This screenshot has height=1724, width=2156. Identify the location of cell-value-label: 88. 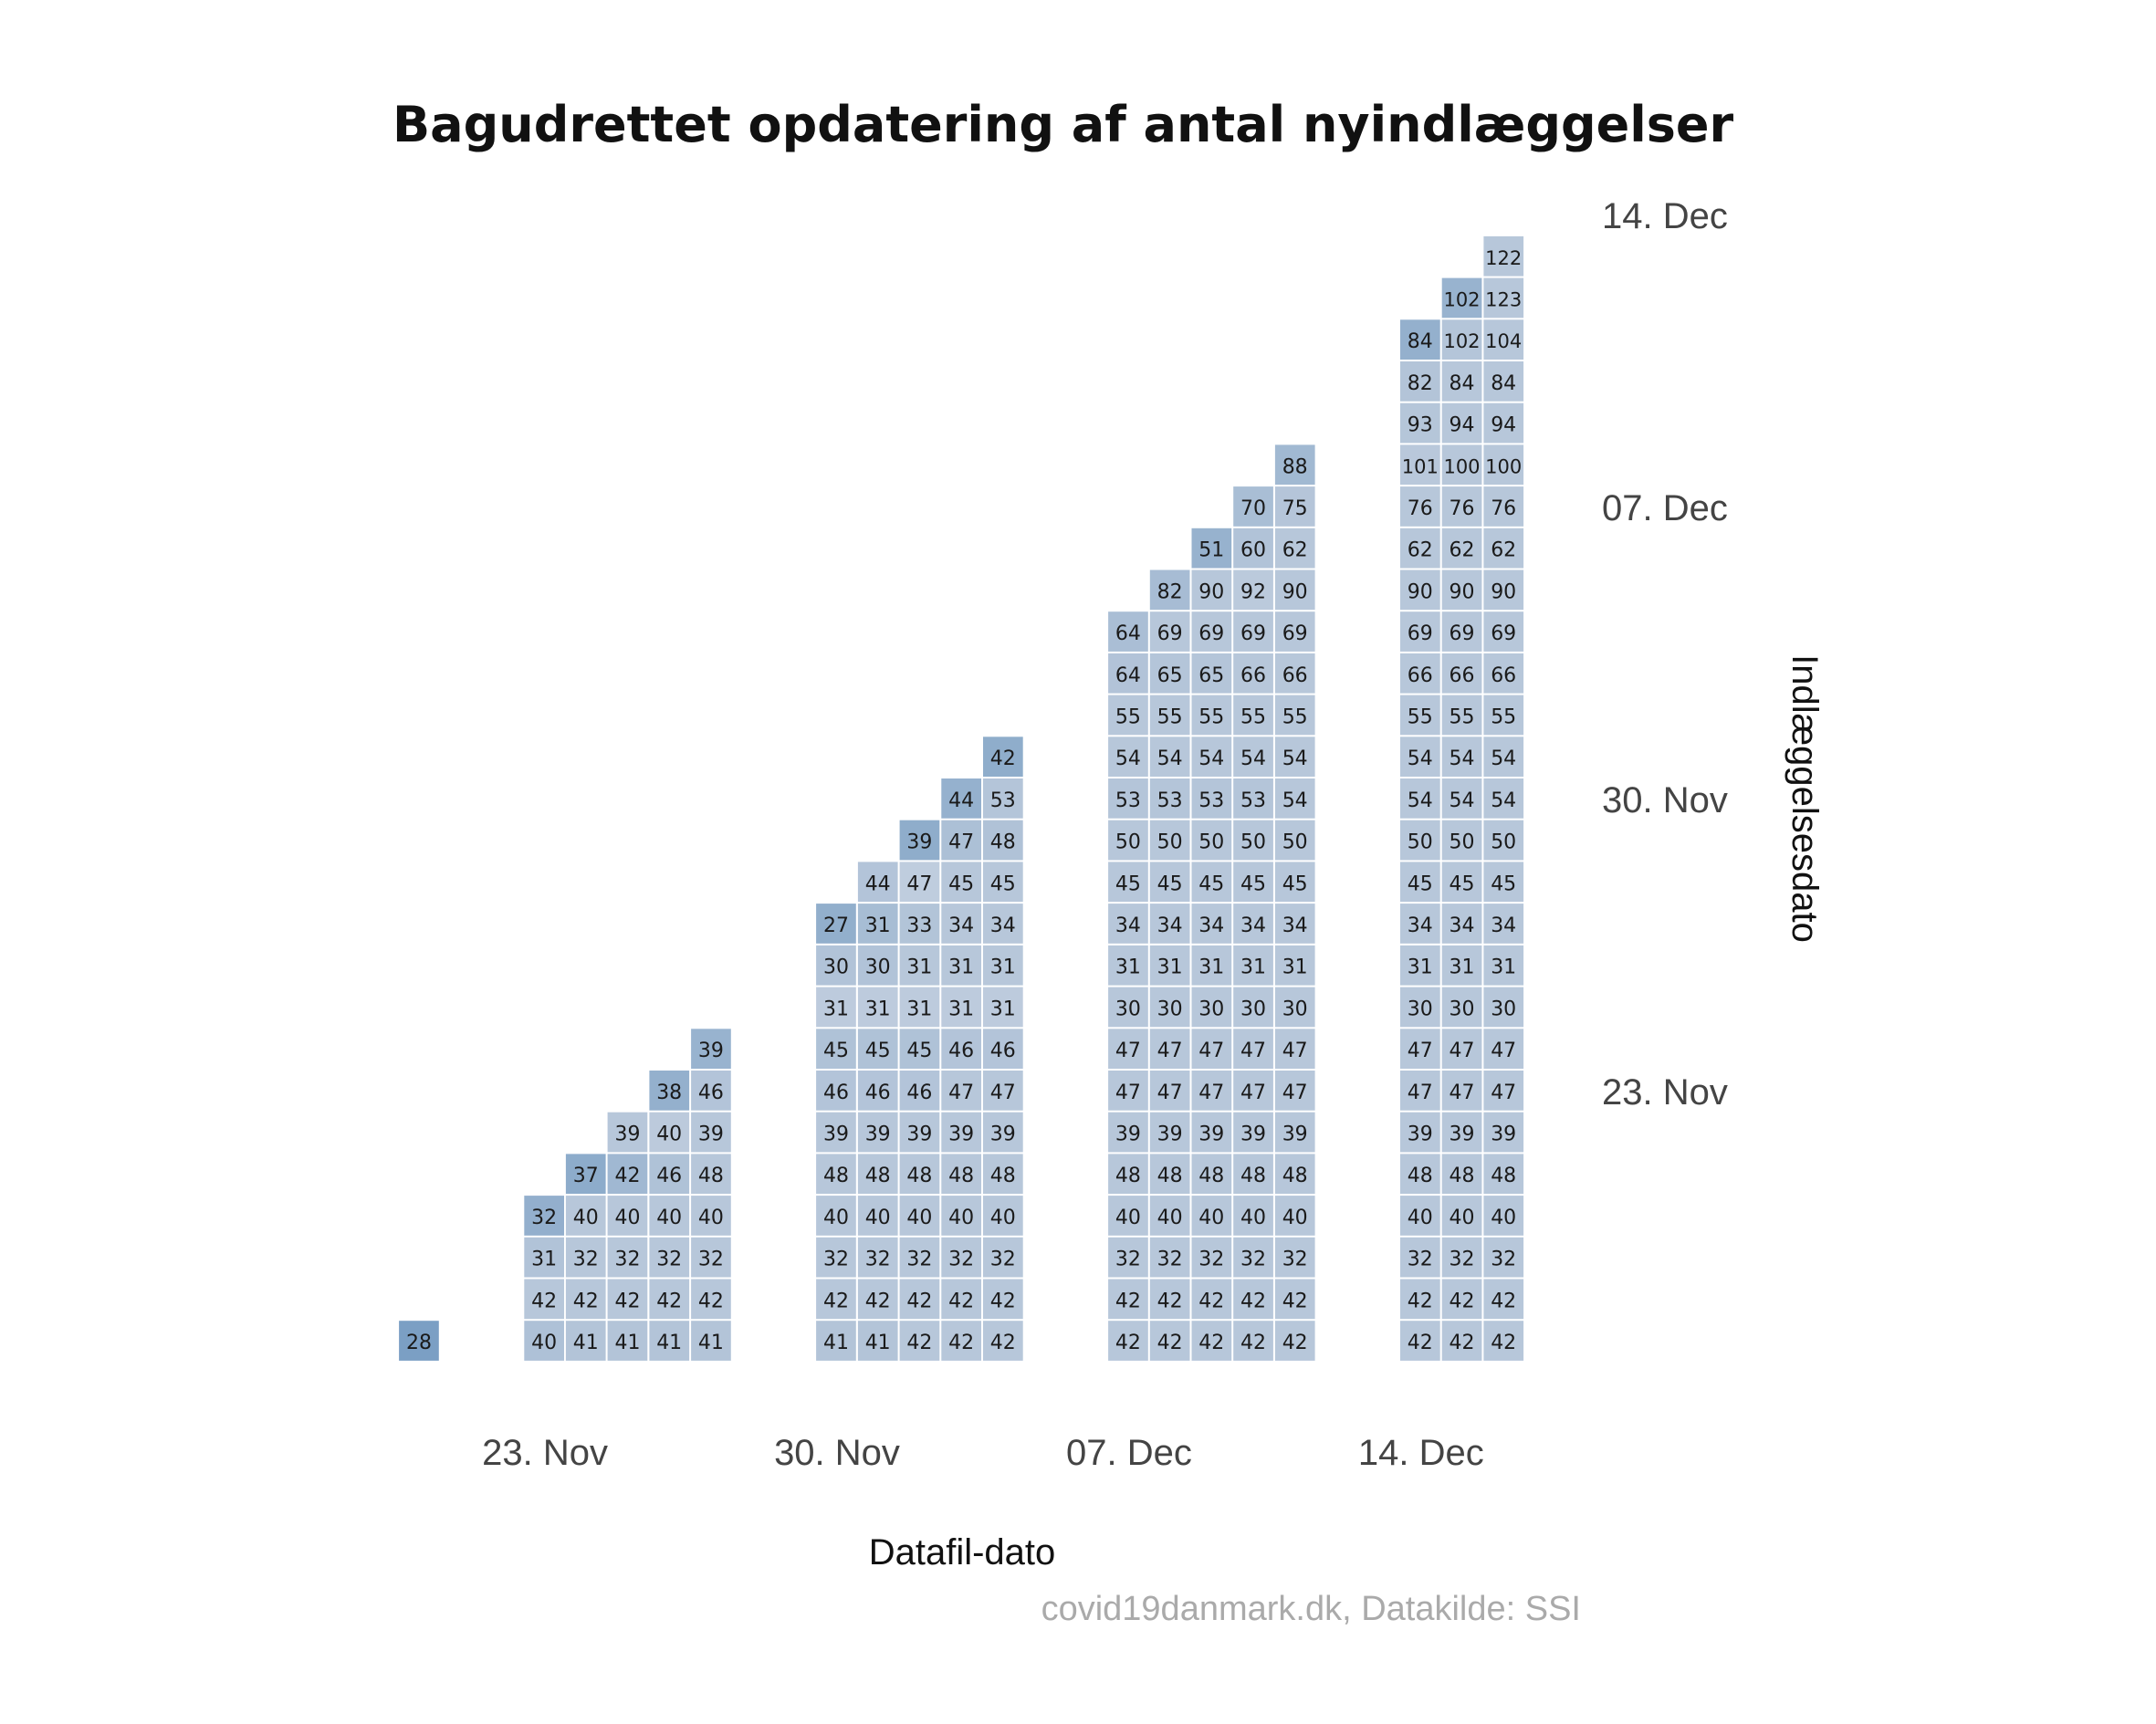
(1295, 467).